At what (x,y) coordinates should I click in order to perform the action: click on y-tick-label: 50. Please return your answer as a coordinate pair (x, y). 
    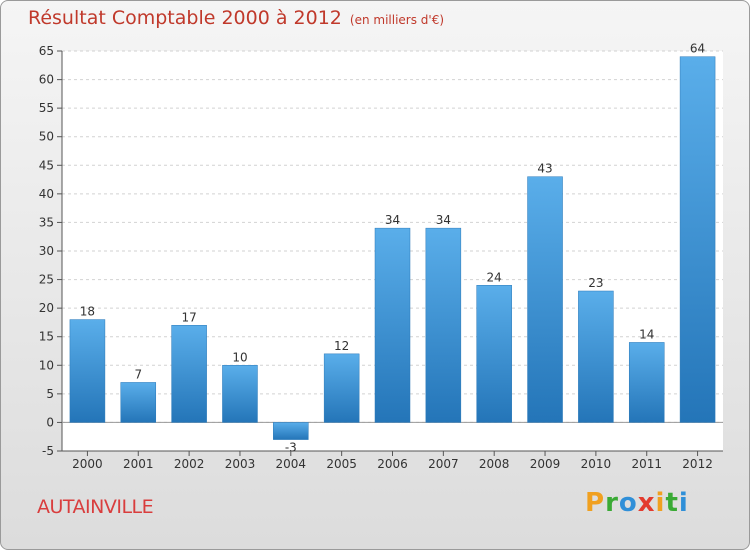
    Looking at the image, I should click on (46, 137).